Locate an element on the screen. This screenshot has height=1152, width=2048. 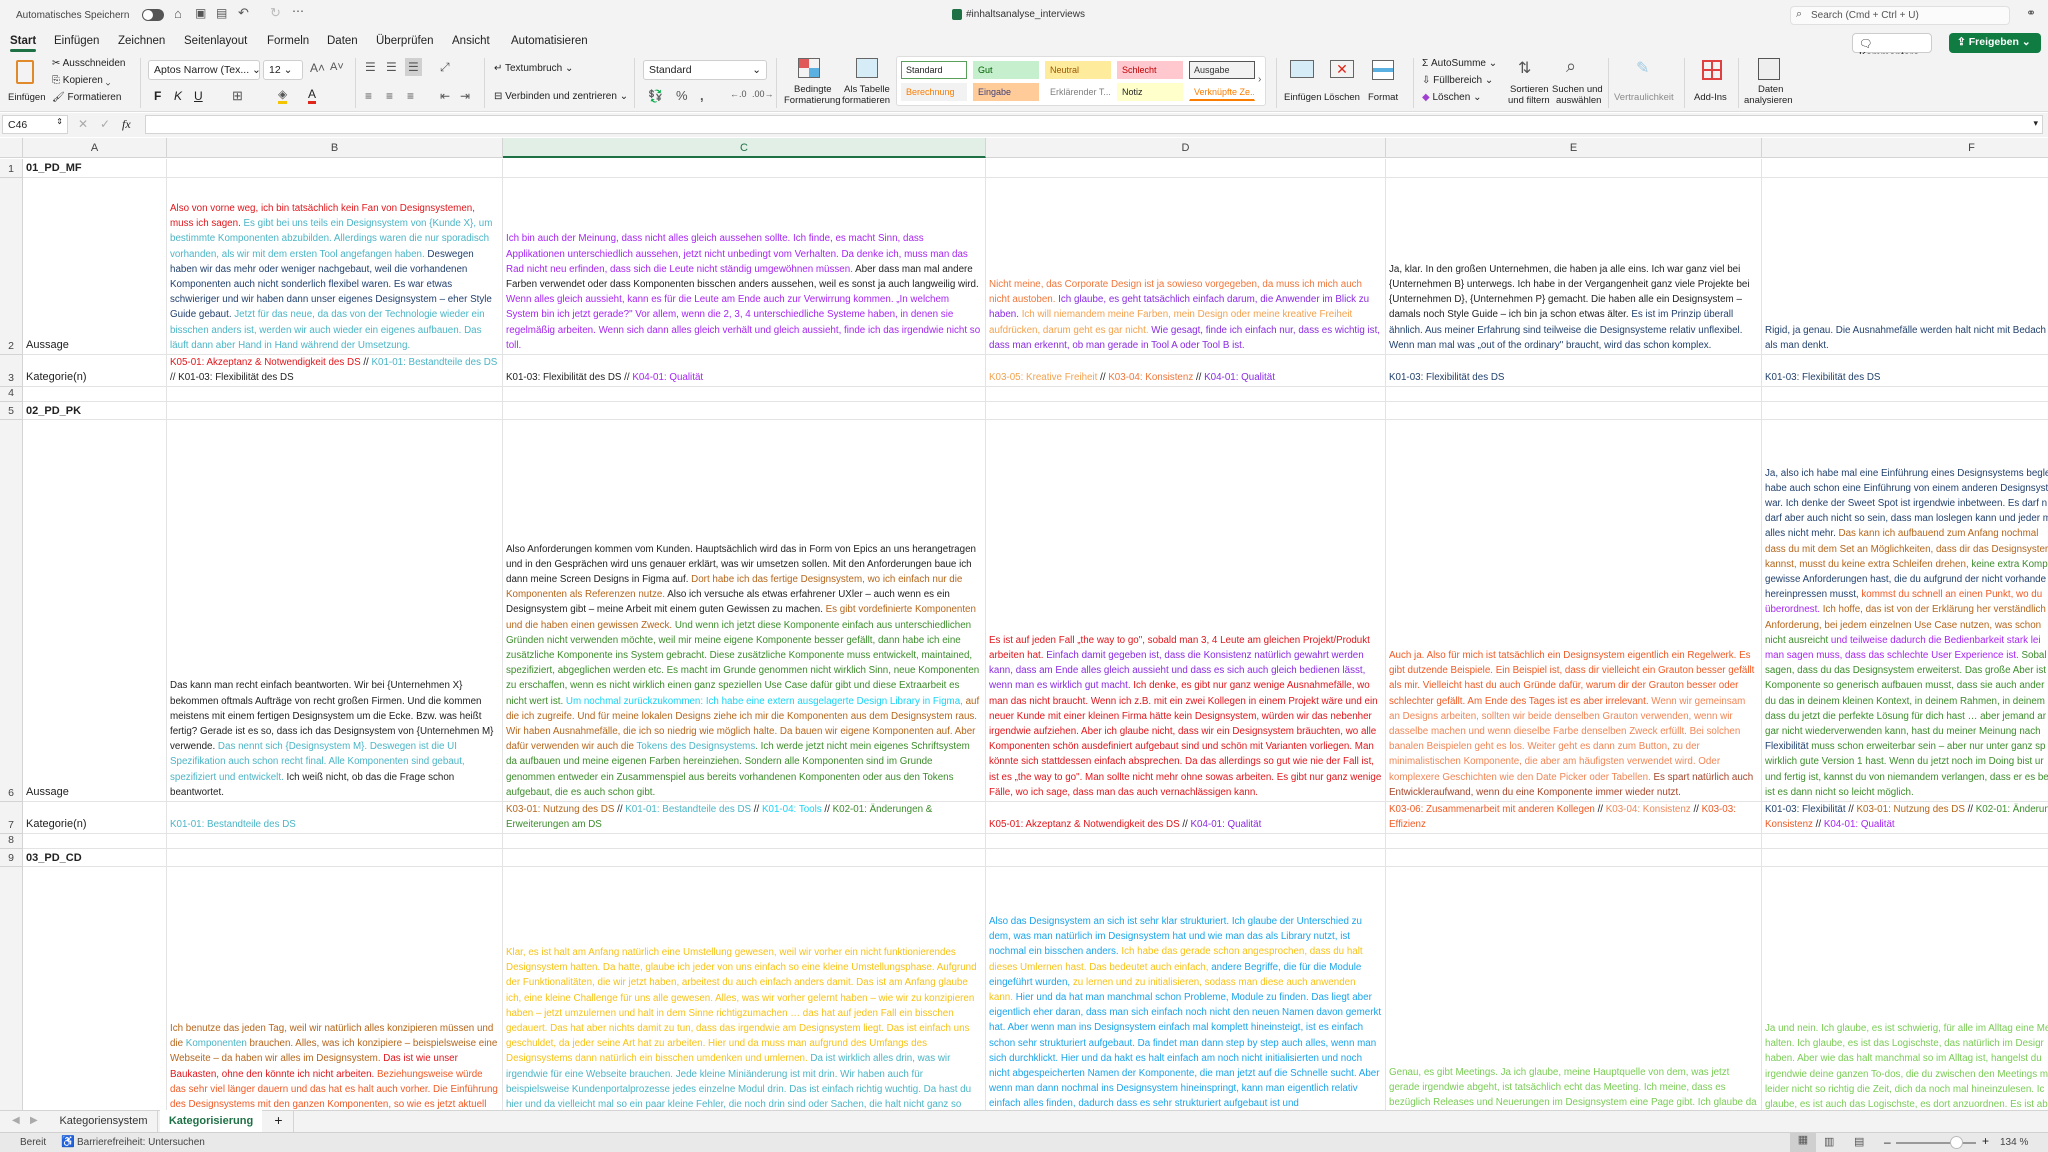
save-icon: ▣ is located at coordinates (201, 13).